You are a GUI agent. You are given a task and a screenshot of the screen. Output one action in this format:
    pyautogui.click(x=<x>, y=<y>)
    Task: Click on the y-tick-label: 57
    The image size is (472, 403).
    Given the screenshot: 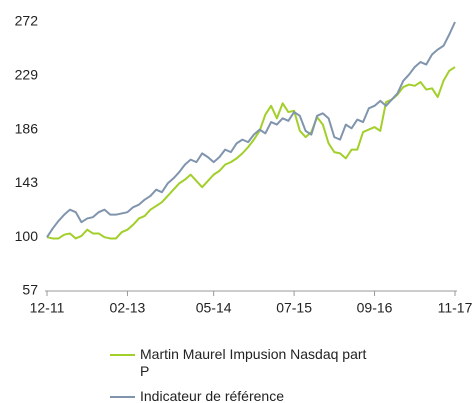 What is the action you would take?
    pyautogui.click(x=30, y=290)
    